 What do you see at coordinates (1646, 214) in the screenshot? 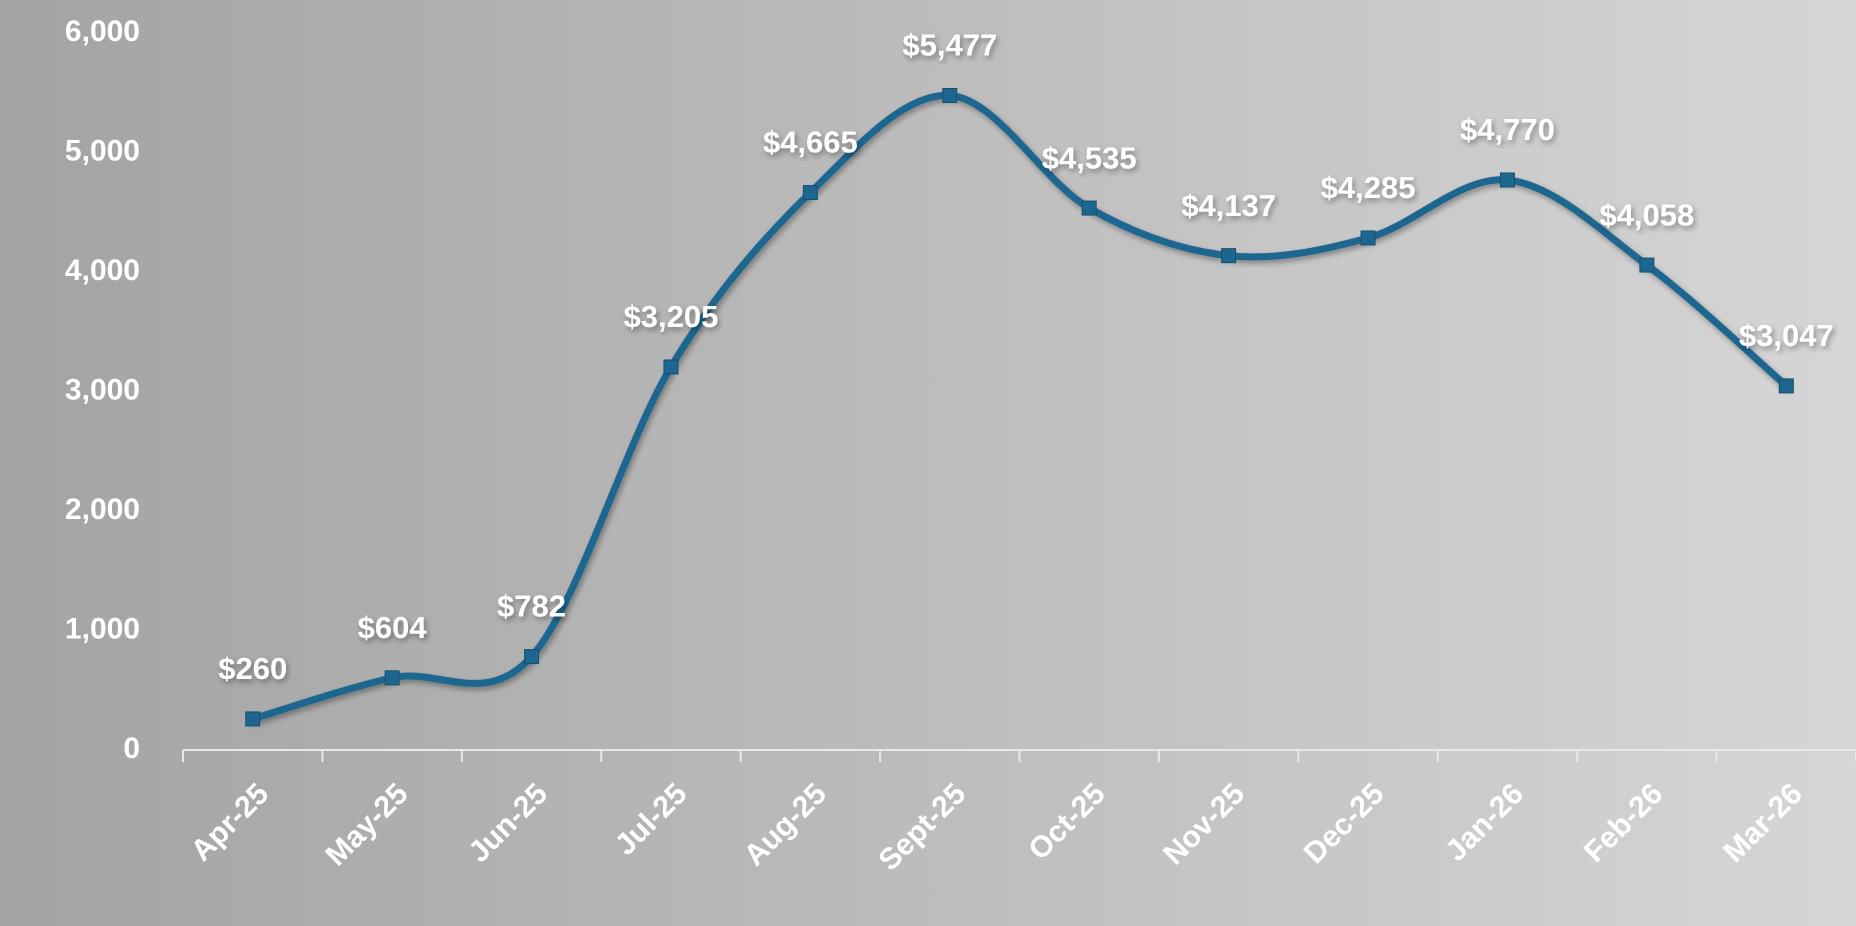
I see `data-label: $4,058` at bounding box center [1646, 214].